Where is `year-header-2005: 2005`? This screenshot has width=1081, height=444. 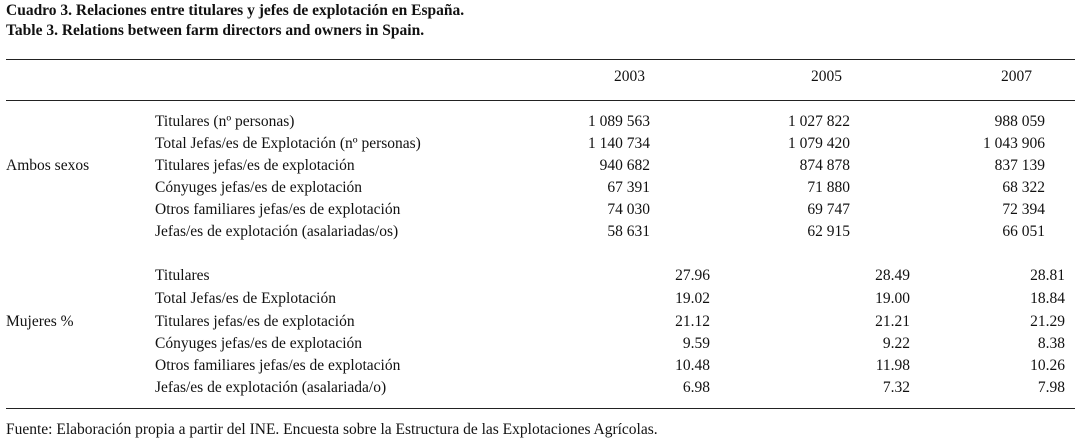 year-header-2005: 2005 is located at coordinates (826, 76).